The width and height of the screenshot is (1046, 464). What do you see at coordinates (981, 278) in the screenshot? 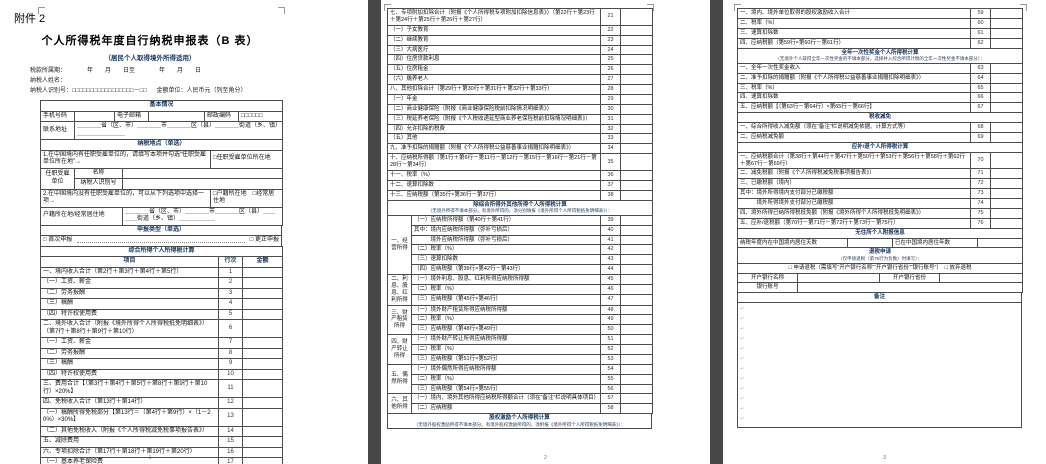
I see `bank-province-field` at bounding box center [981, 278].